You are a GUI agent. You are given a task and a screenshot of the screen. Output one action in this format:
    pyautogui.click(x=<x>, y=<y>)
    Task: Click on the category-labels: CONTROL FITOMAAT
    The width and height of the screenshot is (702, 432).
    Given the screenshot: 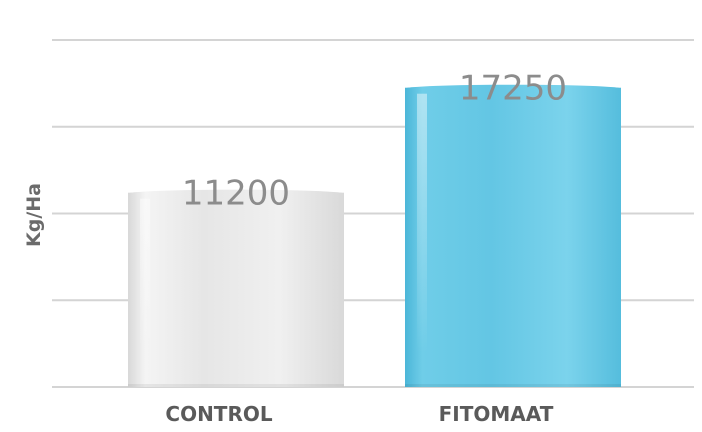 What is the action you would take?
    pyautogui.click(x=359, y=414)
    